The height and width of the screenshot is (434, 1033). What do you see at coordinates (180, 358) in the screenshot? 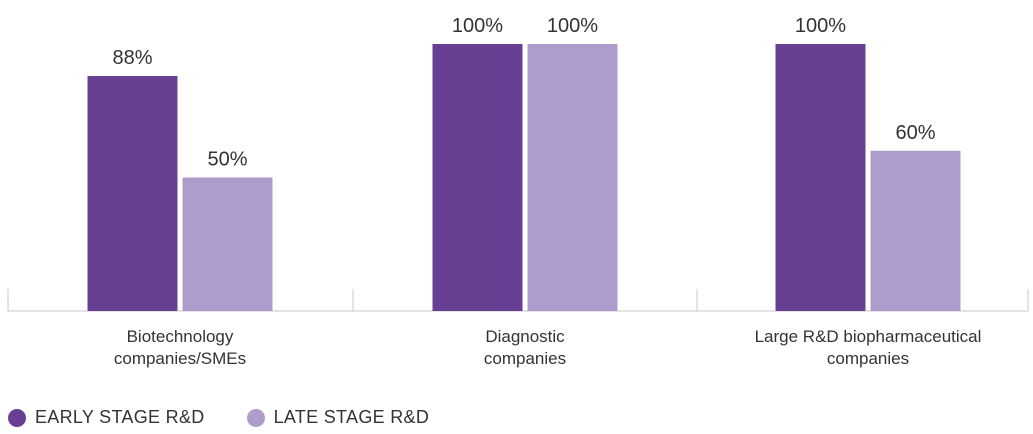
I see `category-label-0-line-1: companies/SMEs` at bounding box center [180, 358].